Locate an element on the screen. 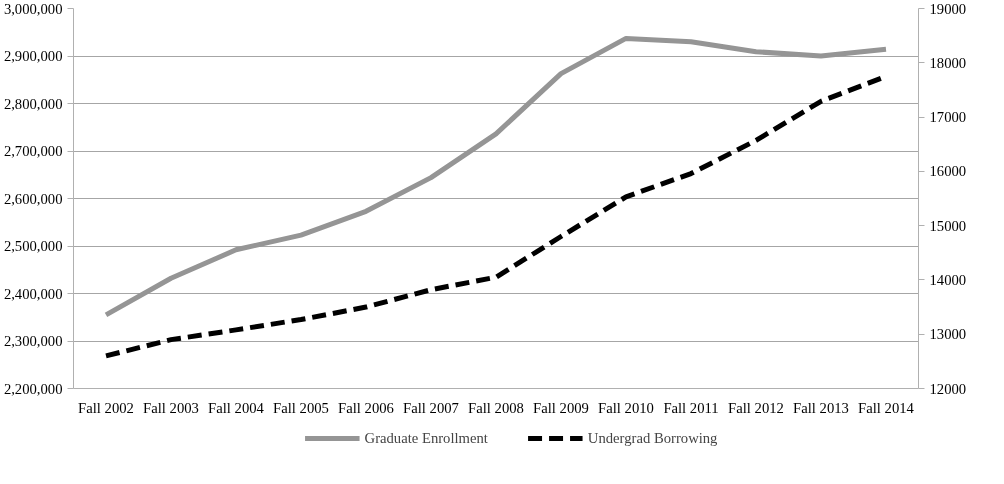 This screenshot has width=1004, height=484. x-tick-label: Fall 2008 is located at coordinates (496, 407).